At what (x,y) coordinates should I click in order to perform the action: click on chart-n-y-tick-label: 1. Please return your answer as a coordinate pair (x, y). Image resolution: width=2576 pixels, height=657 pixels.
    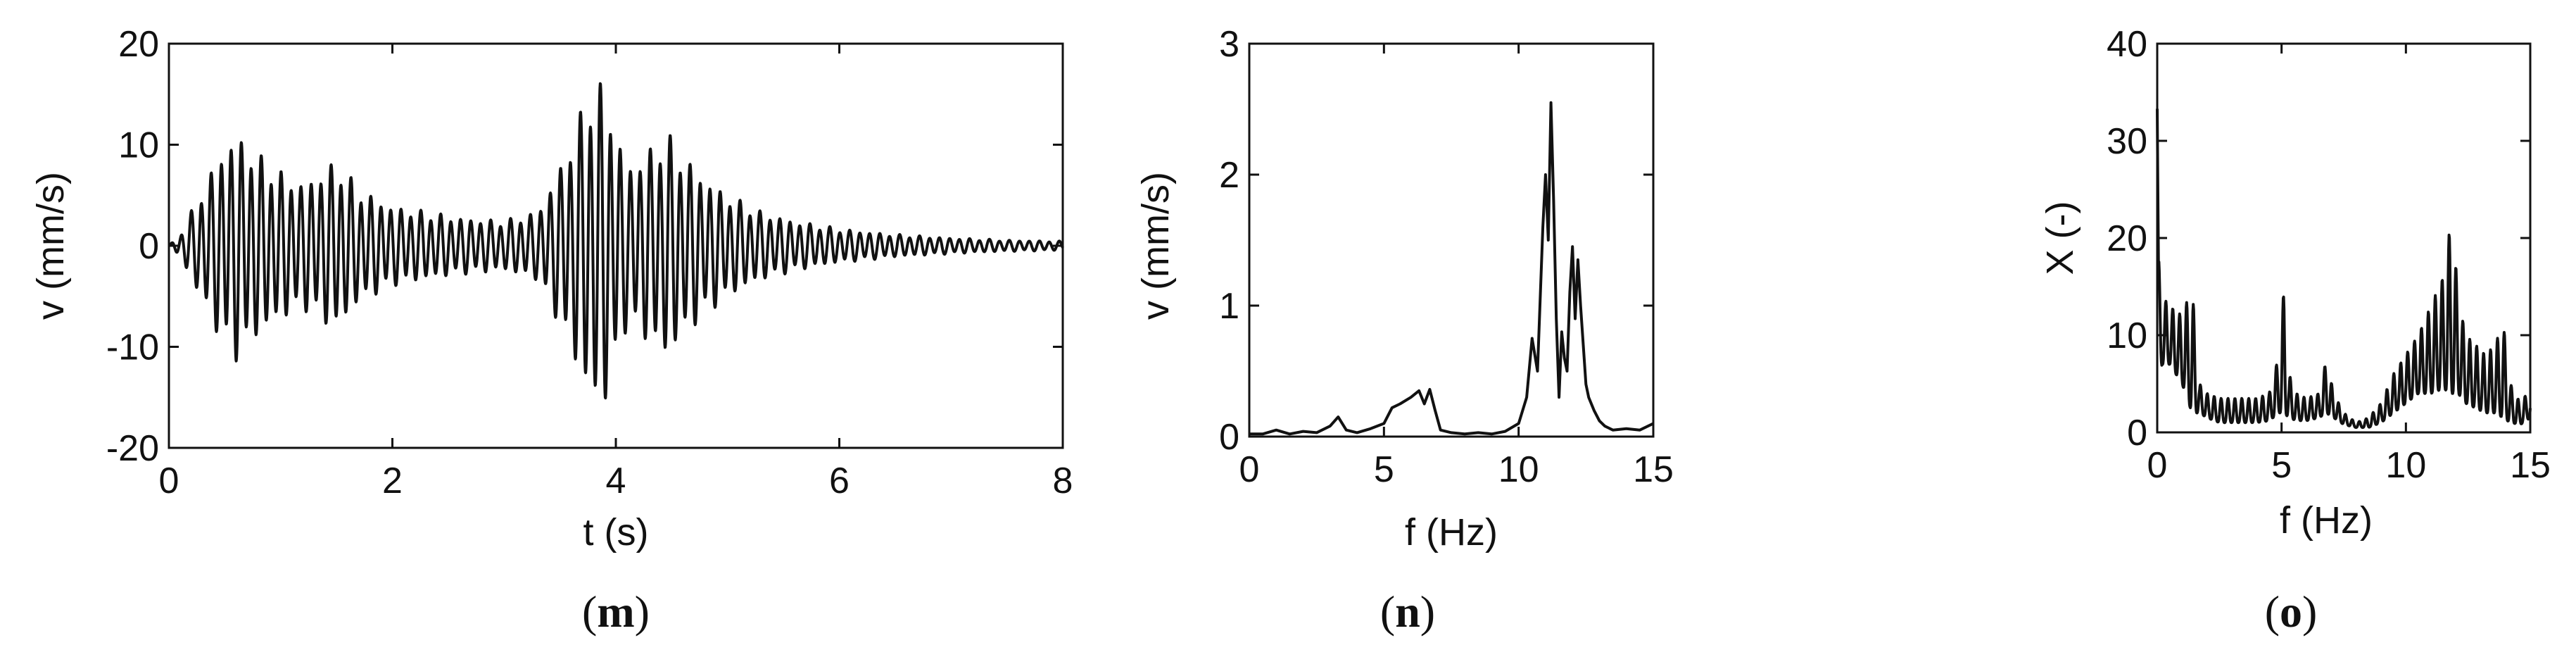
    Looking at the image, I should click on (1229, 306).